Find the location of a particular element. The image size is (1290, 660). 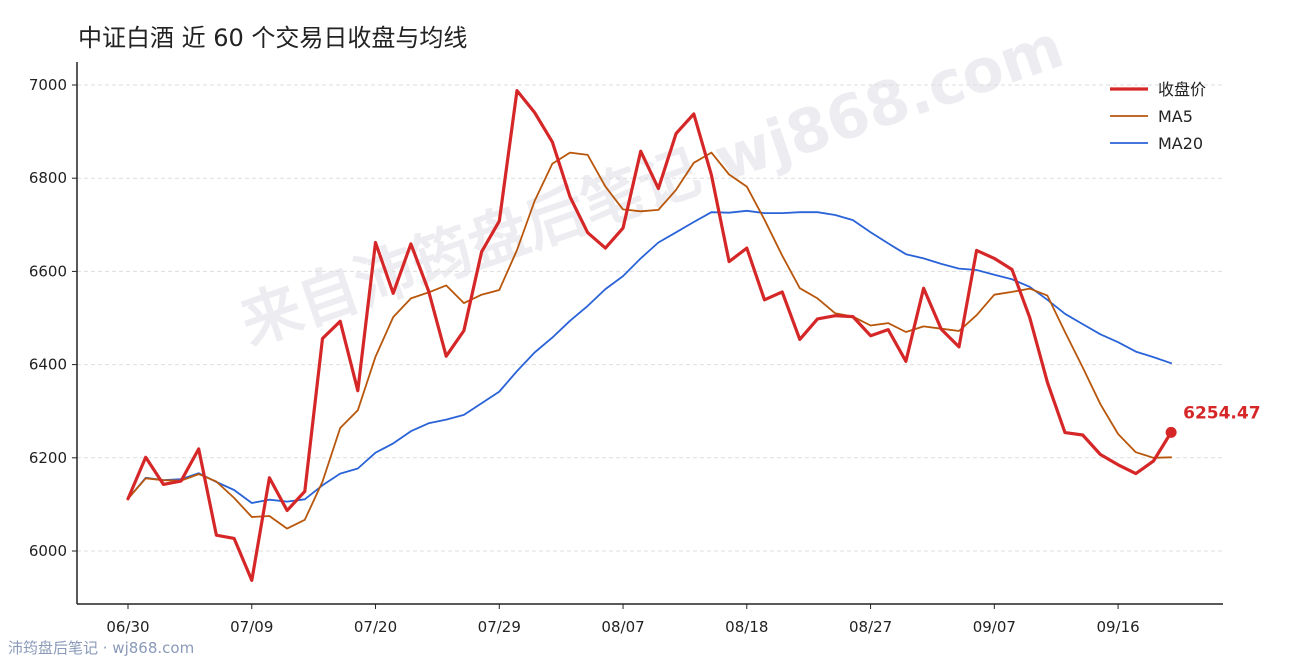

y-tick-label: 6400 is located at coordinates (48, 365).